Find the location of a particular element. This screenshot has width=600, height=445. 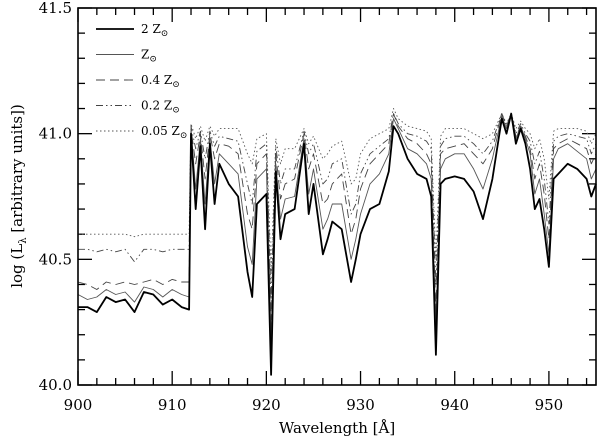

y-tick-labels: 40.0 40.5 41.0 41.5 is located at coordinates (55, 197).